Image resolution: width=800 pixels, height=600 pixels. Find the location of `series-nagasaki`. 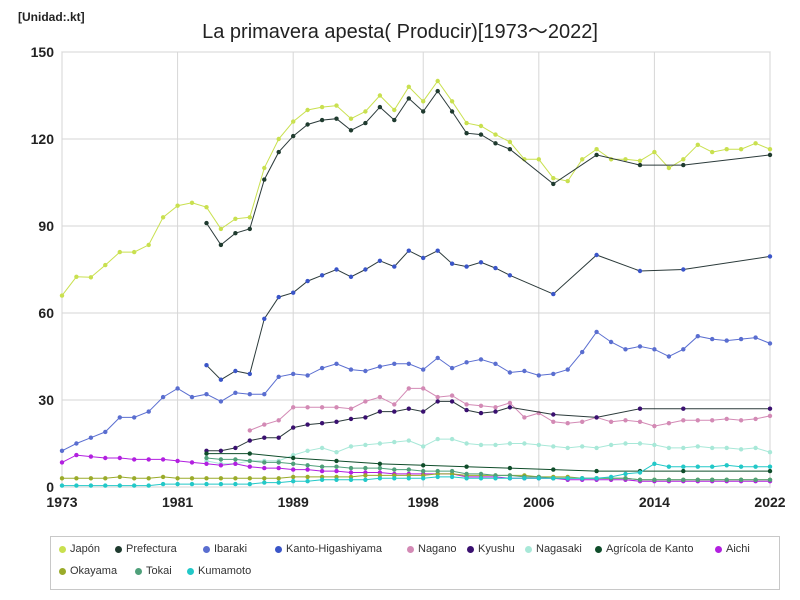

series-nagasaki is located at coordinates (488, 451).